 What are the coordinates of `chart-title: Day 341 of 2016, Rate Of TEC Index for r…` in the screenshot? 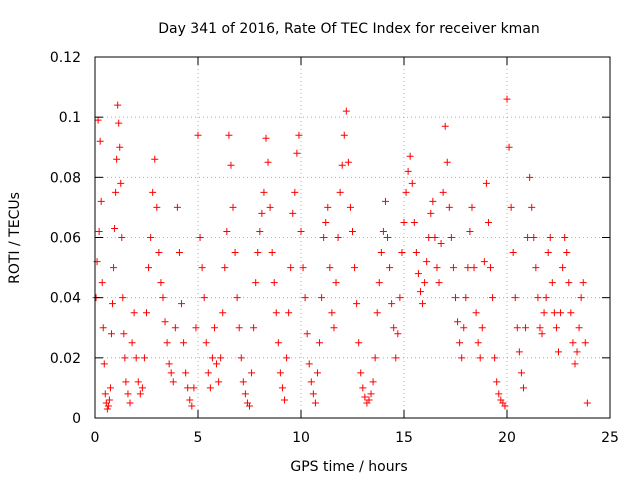 It's located at (349, 29).